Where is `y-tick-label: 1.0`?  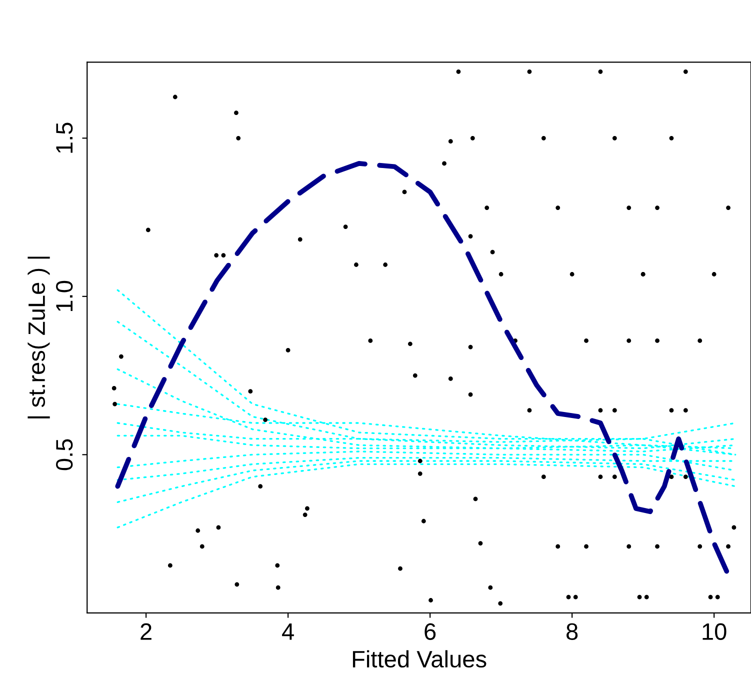 y-tick-label: 1.0 is located at coordinates (64, 296).